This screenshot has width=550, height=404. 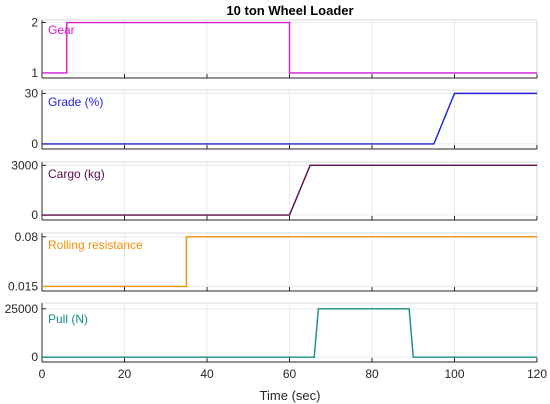 What do you see at coordinates (76, 174) in the screenshot?
I see `subplot-3-series-label: Cargo (kg)` at bounding box center [76, 174].